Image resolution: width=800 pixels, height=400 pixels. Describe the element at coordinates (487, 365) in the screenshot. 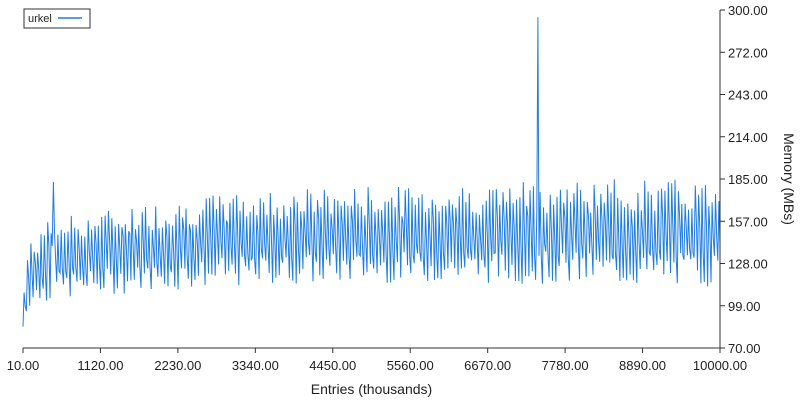

I see `x-tick-label: 6670.00` at that location.